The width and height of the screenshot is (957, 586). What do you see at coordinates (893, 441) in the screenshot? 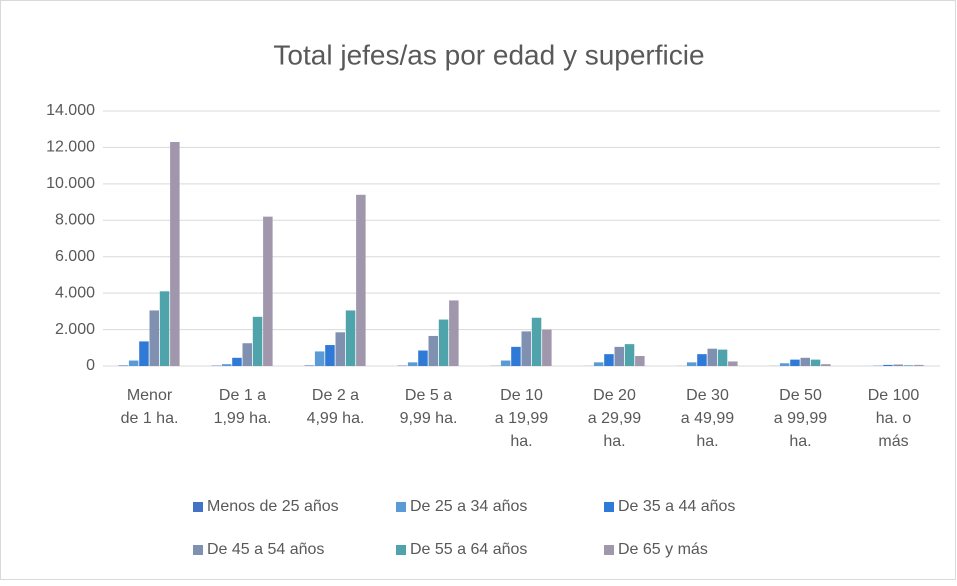
I see `x-tick-label: más` at bounding box center [893, 441].